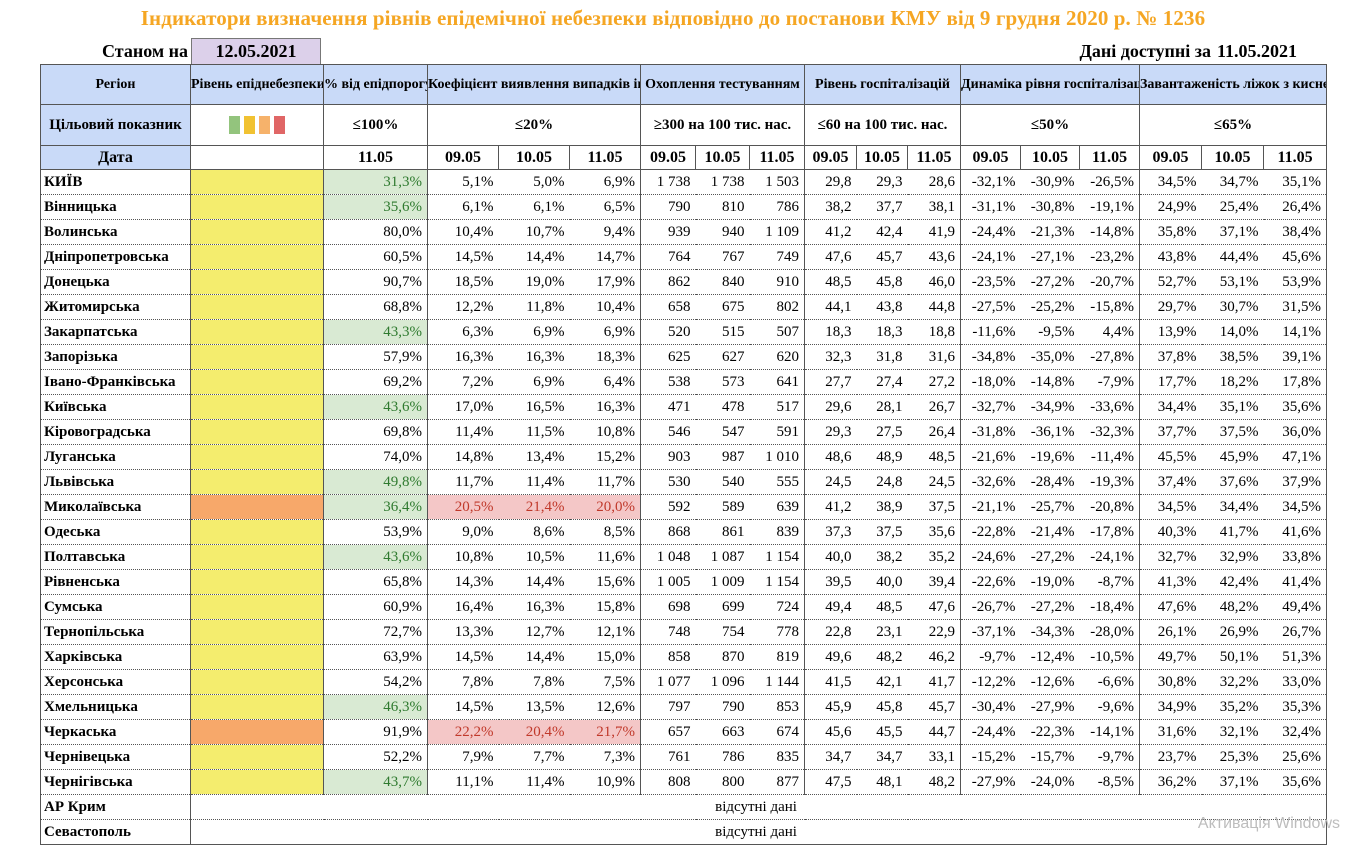  What do you see at coordinates (1050, 632) in the screenshot?
I see `dyn-value: -34,3%` at bounding box center [1050, 632].